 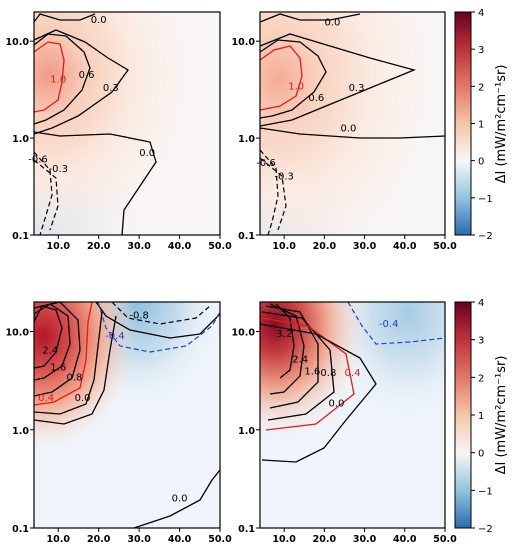 I want to click on contour-label: 0.4, so click(x=46, y=398).